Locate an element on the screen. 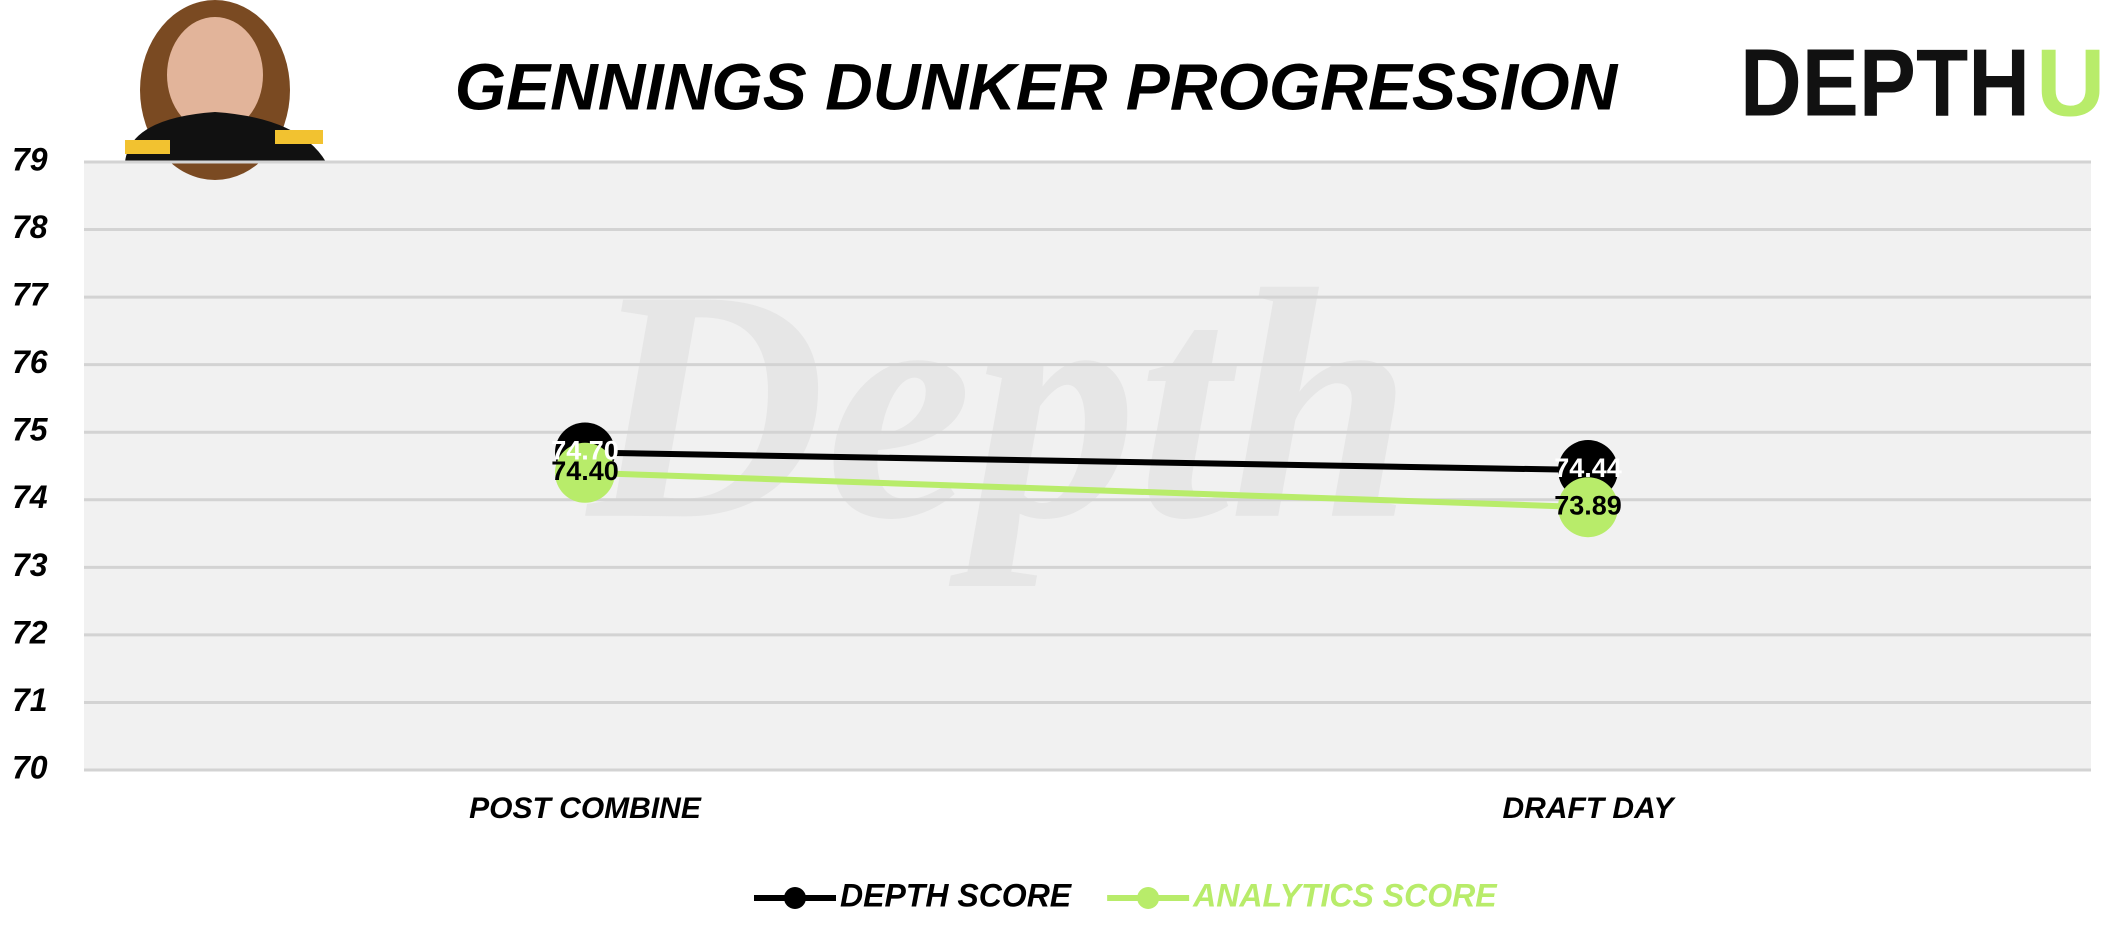 This screenshot has height=939, width=2110. legend-label: ANALYTICS SCORE is located at coordinates (1345, 895).